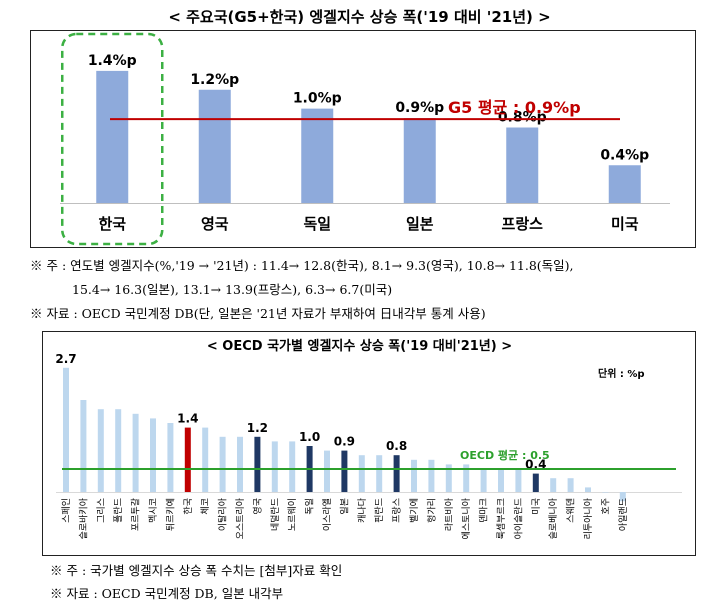  What do you see at coordinates (170, 457) in the screenshot?
I see `bar-튀르키예` at bounding box center [170, 457].